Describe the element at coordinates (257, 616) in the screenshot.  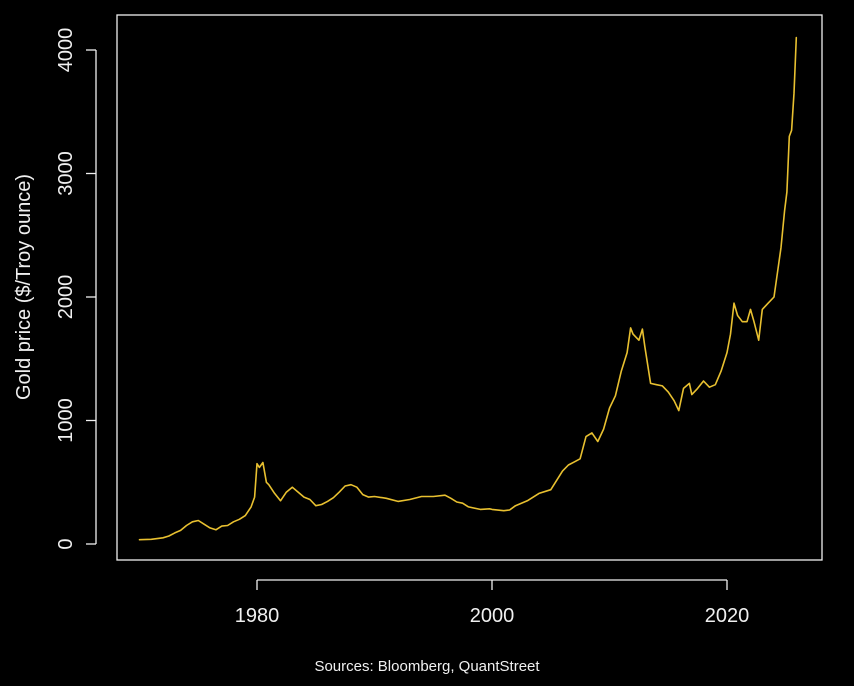
I see `x-tick-label: 1980` at that location.